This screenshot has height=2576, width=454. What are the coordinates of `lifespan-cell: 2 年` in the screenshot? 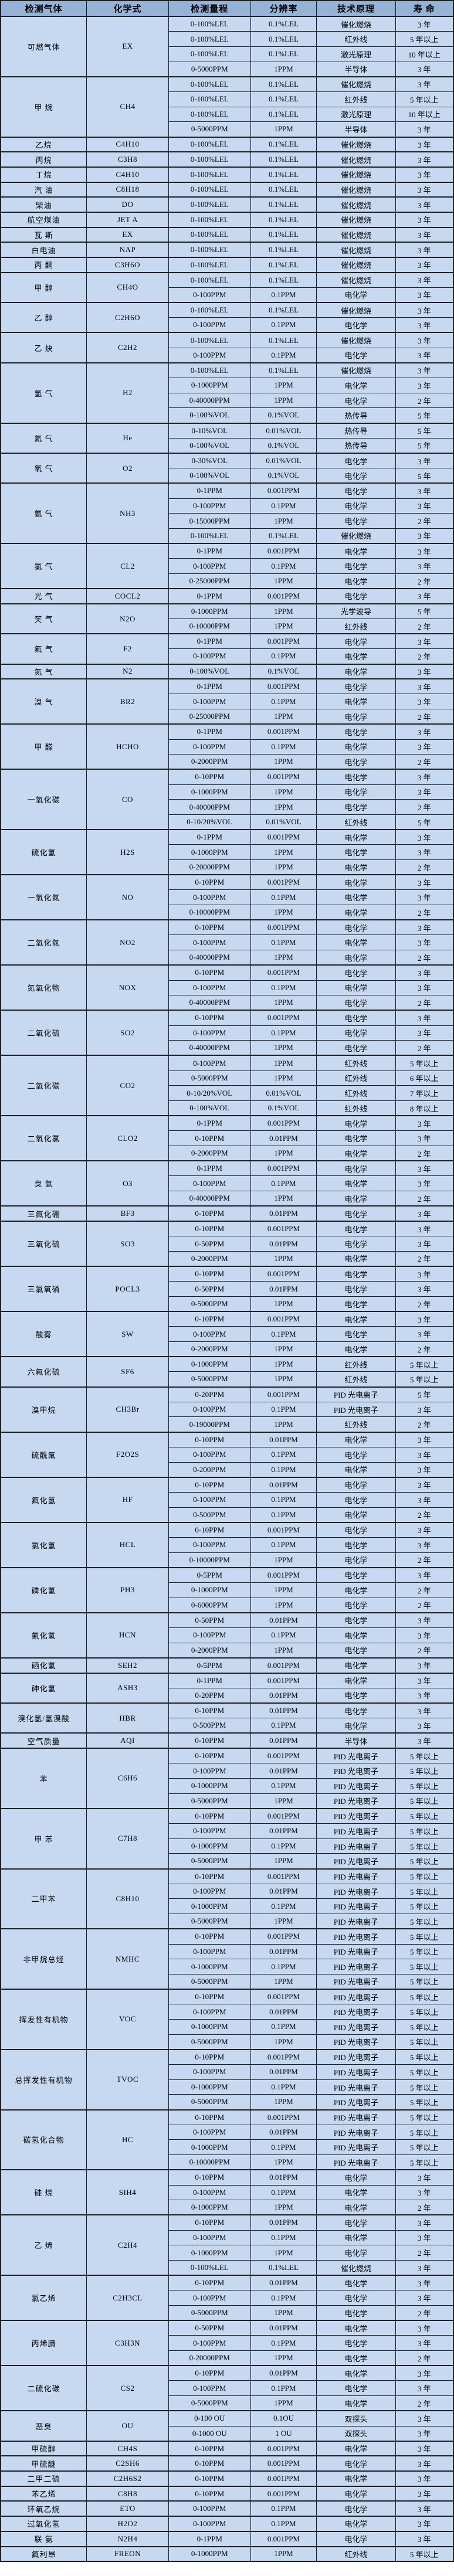 It's located at (424, 1003).